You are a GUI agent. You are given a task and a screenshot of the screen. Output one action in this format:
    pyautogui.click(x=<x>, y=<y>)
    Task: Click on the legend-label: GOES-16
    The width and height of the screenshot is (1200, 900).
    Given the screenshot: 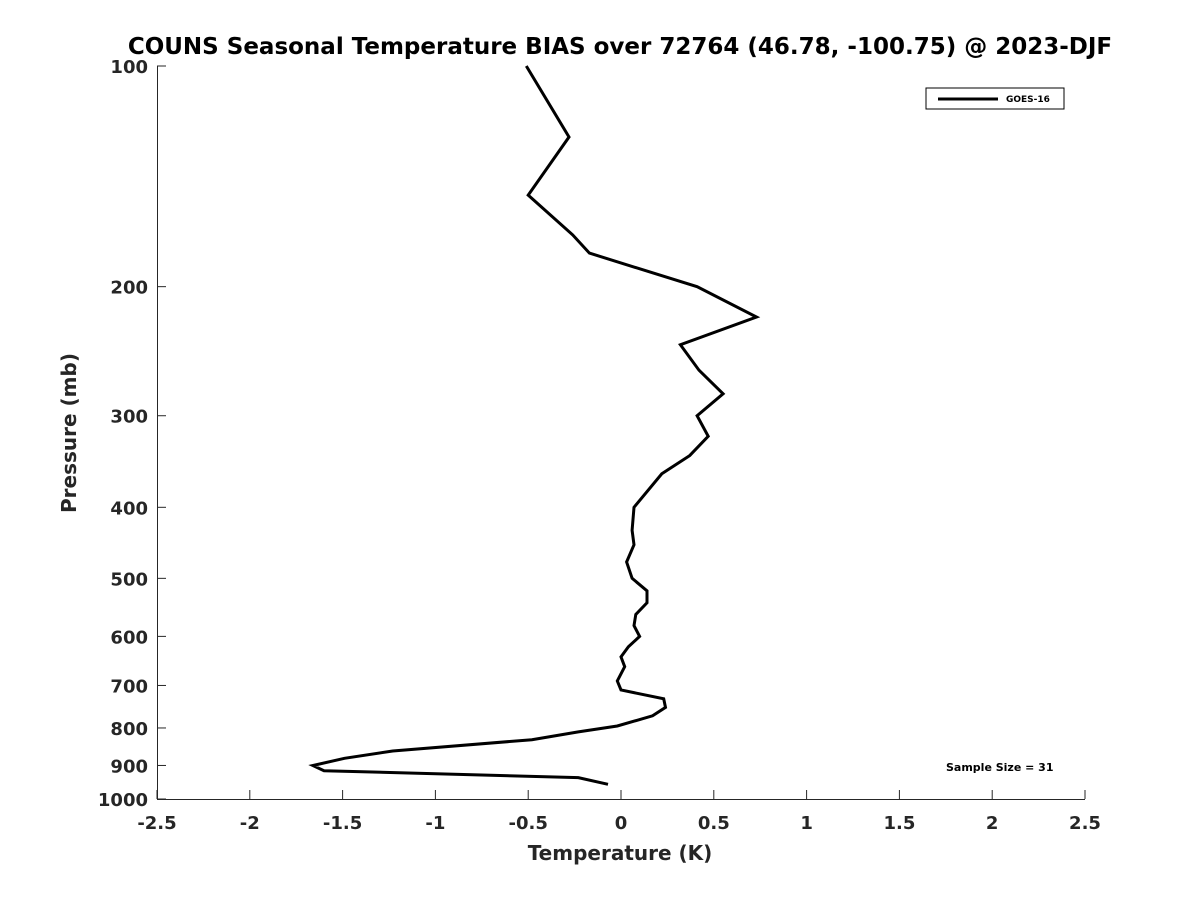 What is the action you would take?
    pyautogui.click(x=1028, y=100)
    